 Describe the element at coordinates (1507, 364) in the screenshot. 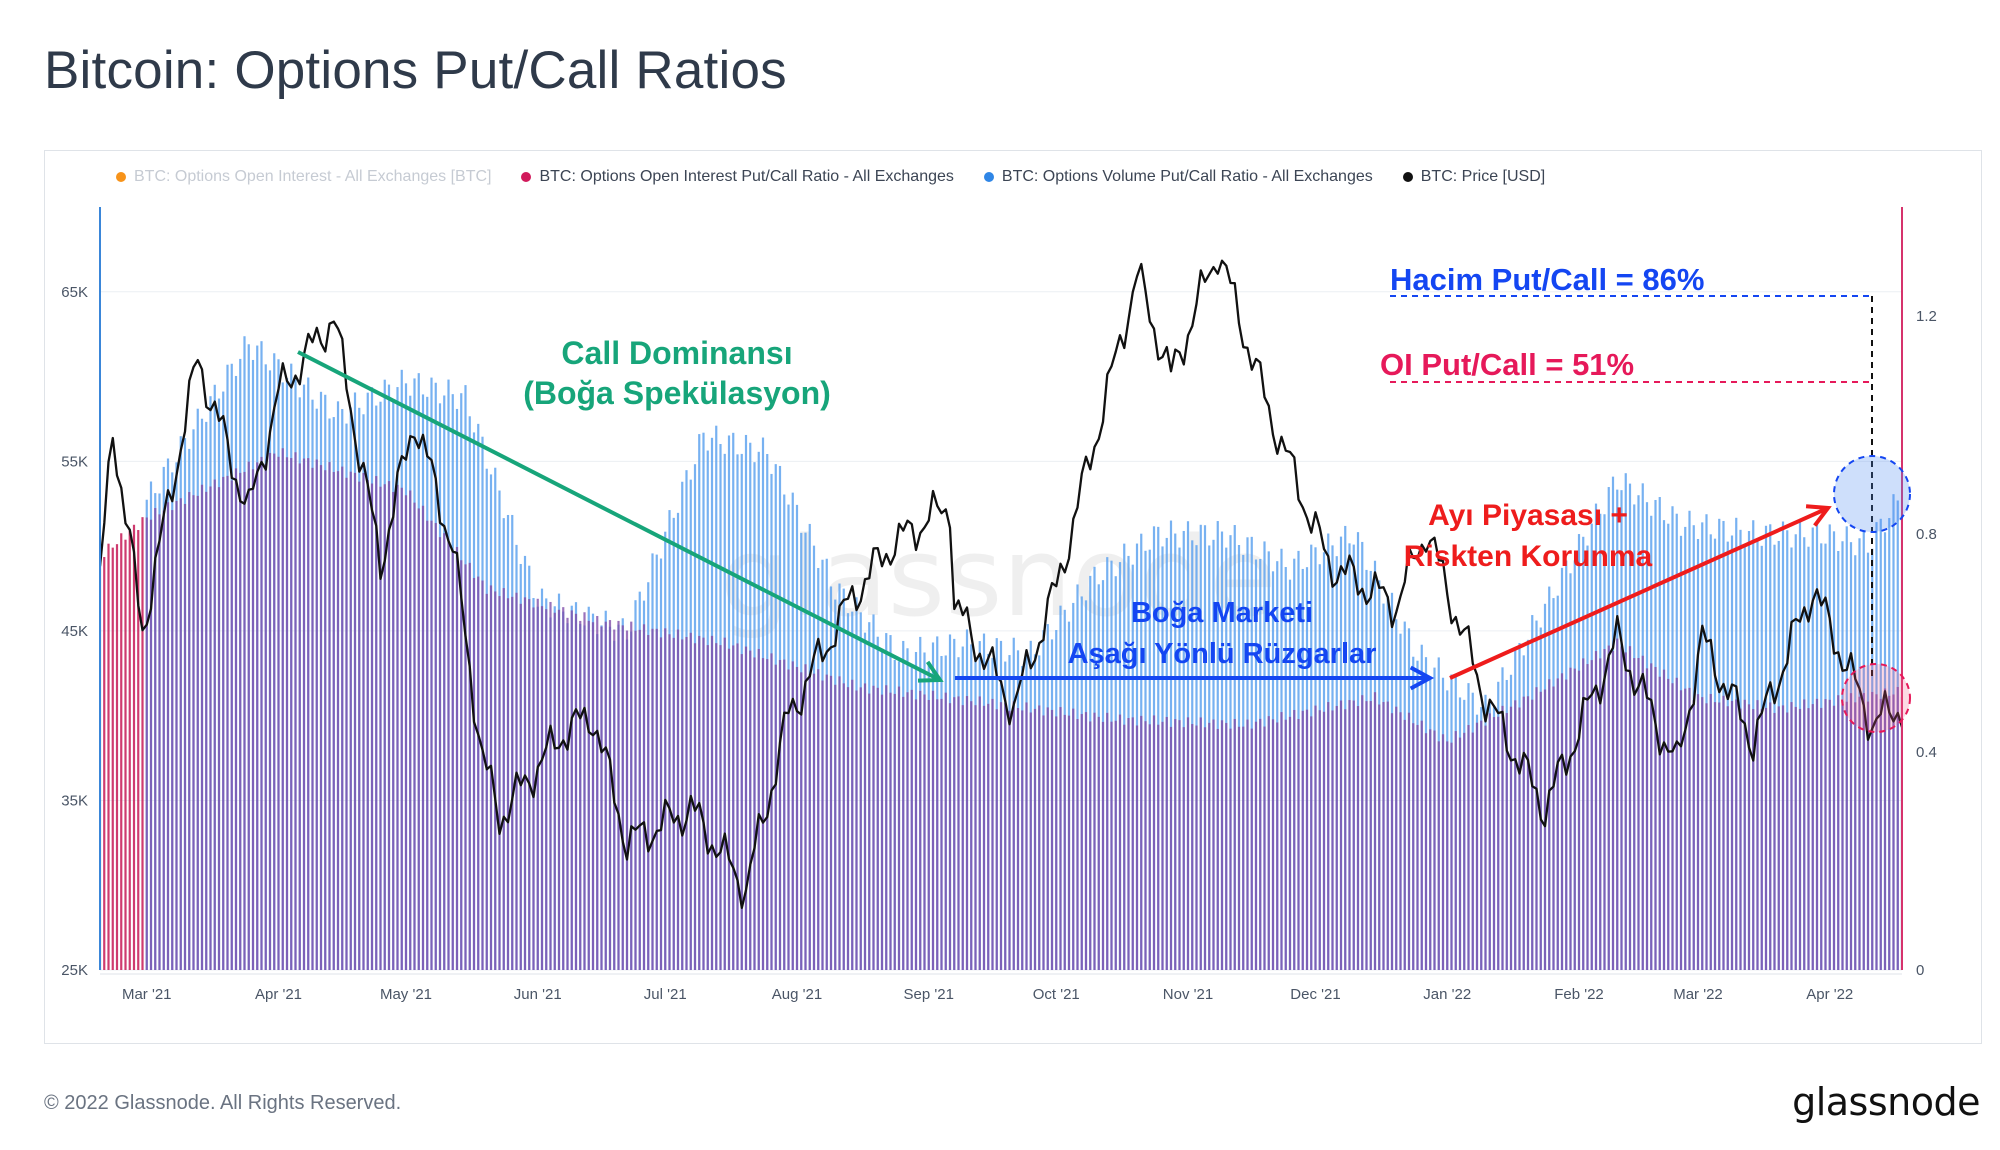

I see `oi-put-call-label: OI Put/Call = 51%` at that location.